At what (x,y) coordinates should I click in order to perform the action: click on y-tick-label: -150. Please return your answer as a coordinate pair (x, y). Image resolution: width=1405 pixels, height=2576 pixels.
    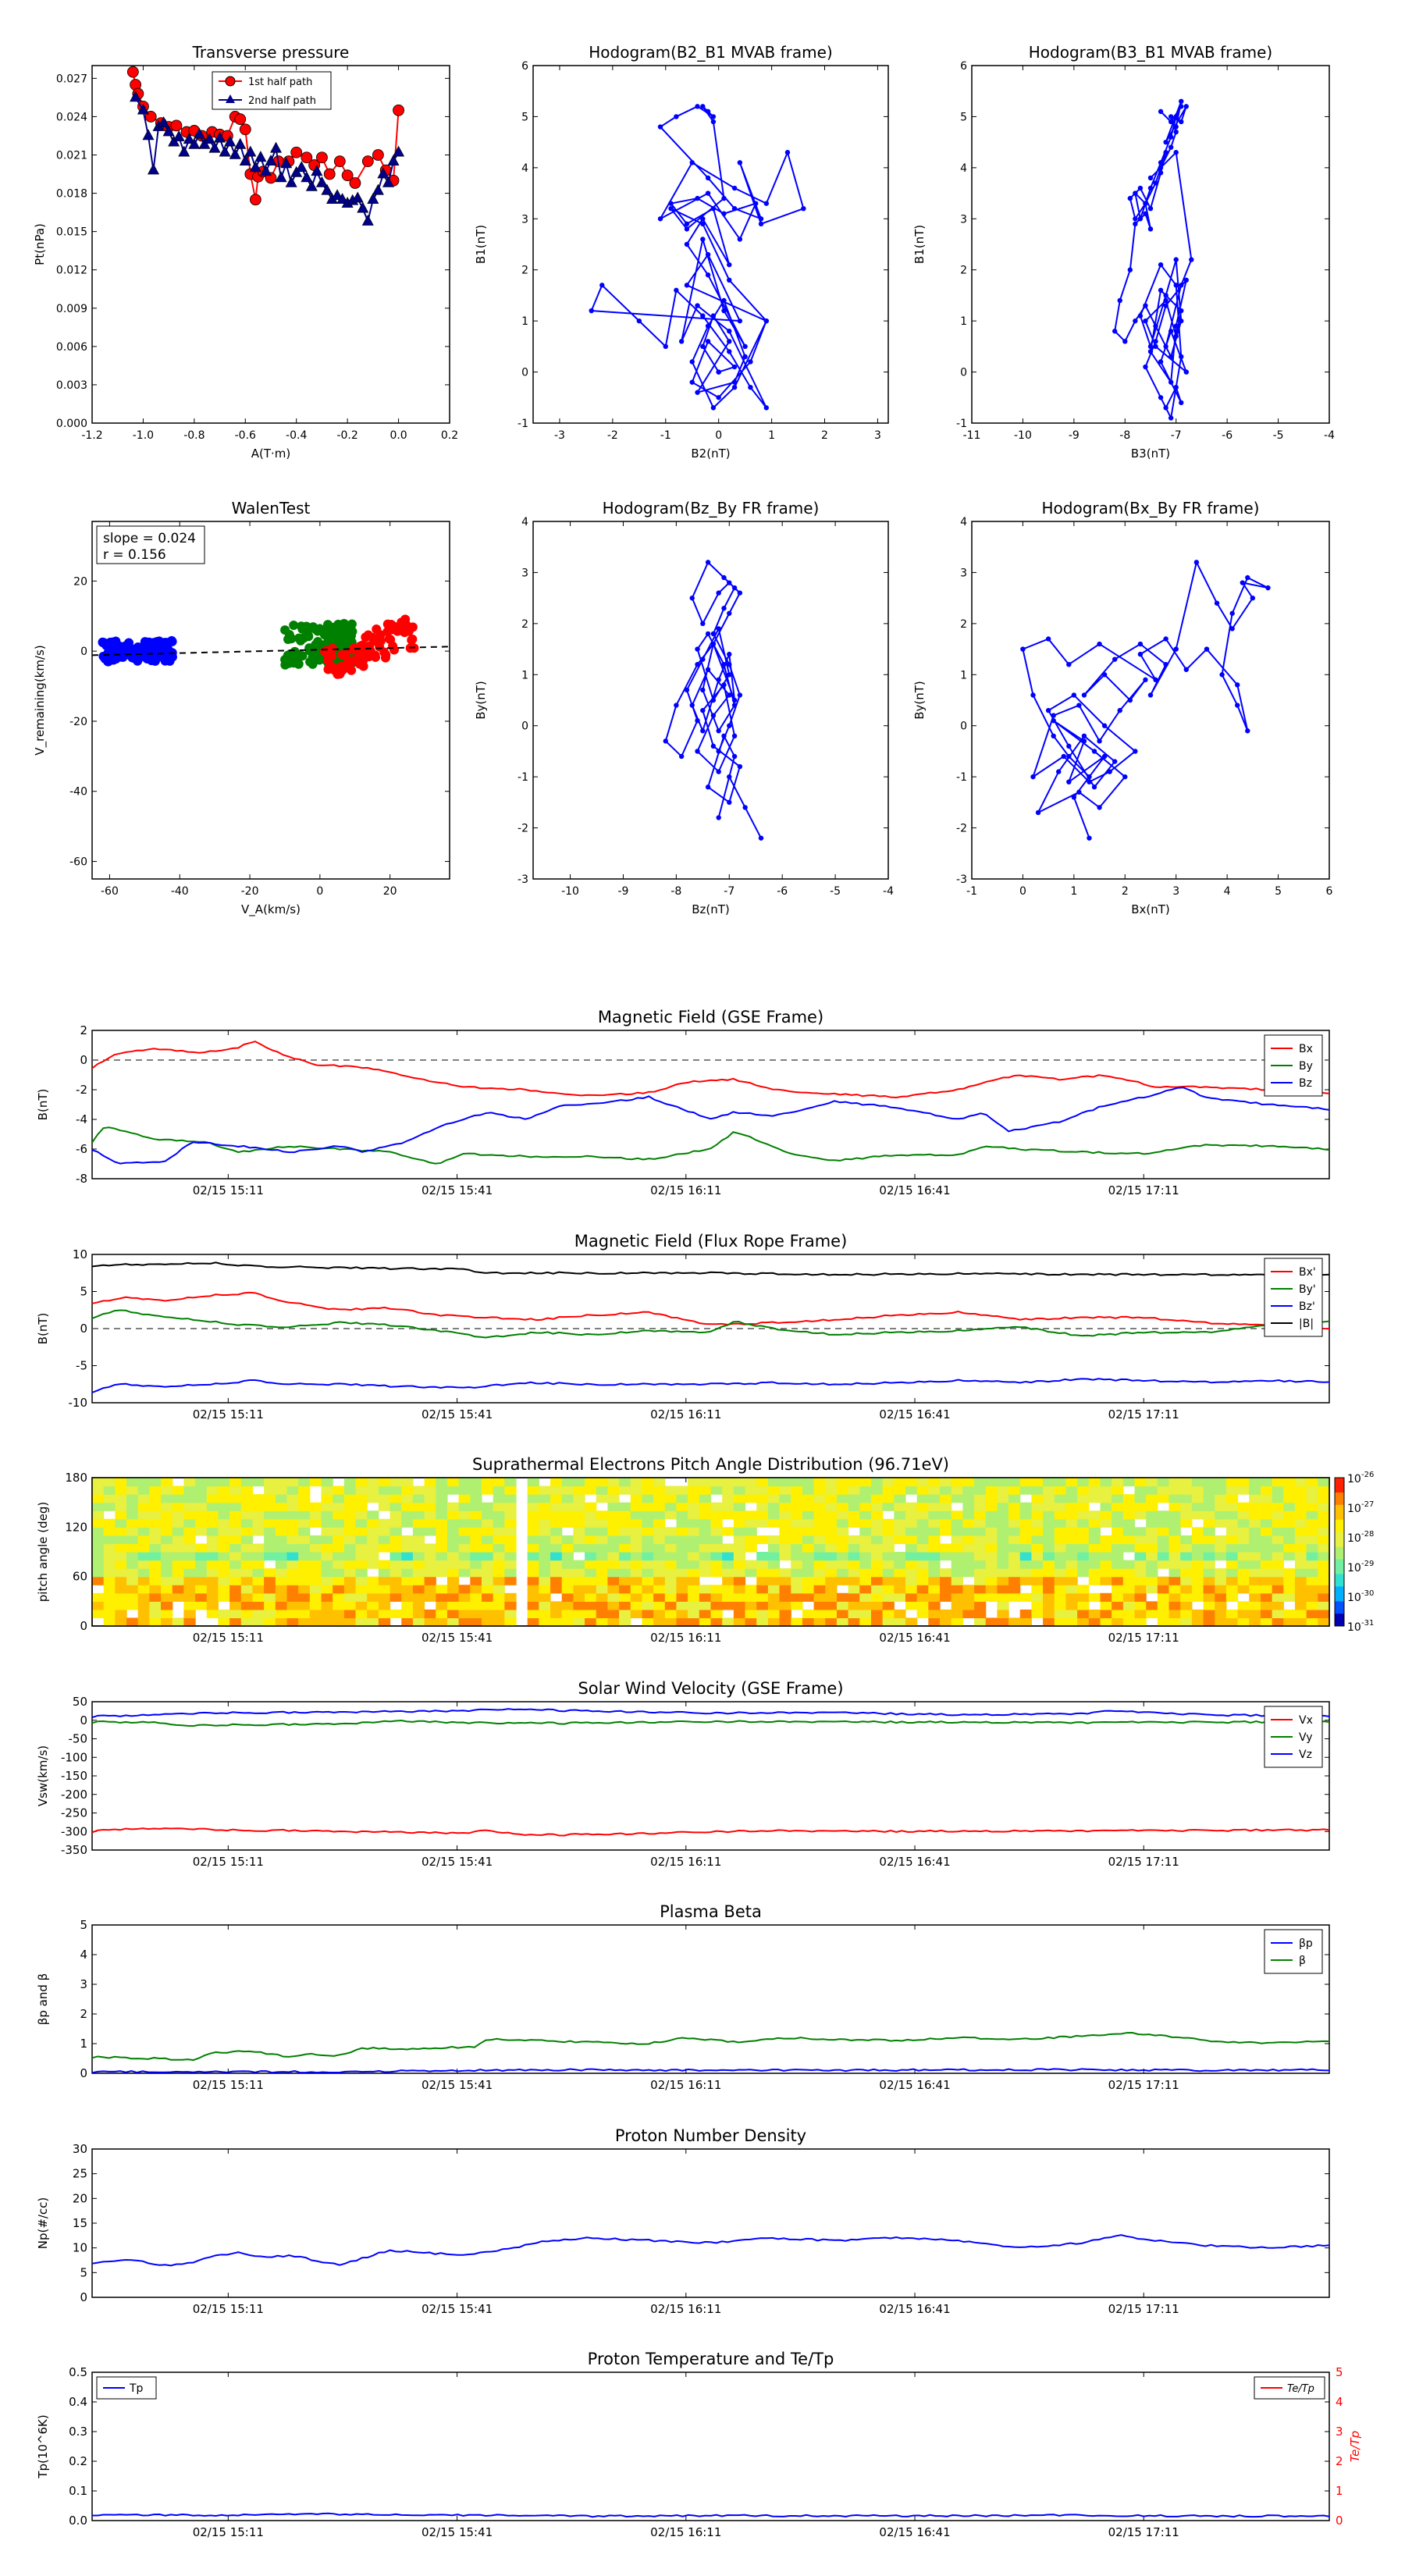
    Looking at the image, I should click on (74, 1776).